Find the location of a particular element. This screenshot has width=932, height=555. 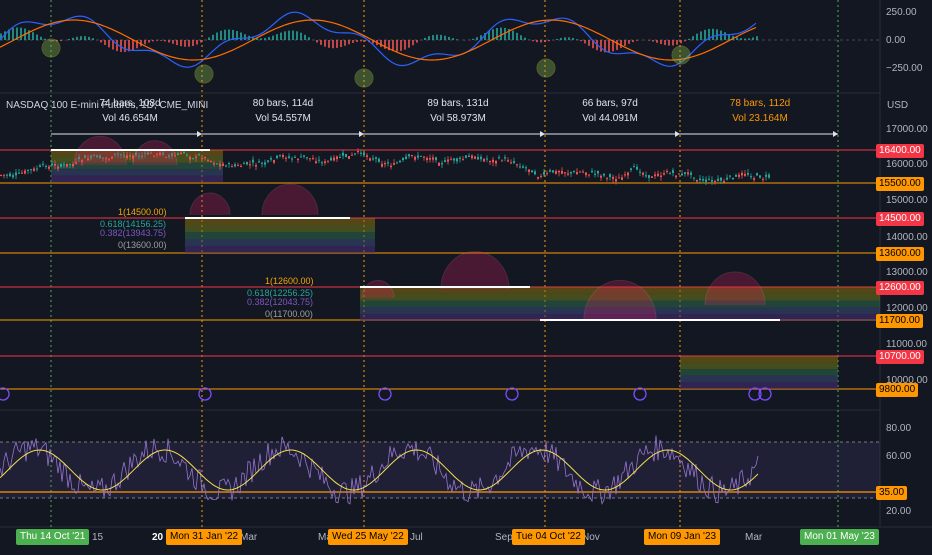

price-level-tag: 14500.00 is located at coordinates (900, 219).